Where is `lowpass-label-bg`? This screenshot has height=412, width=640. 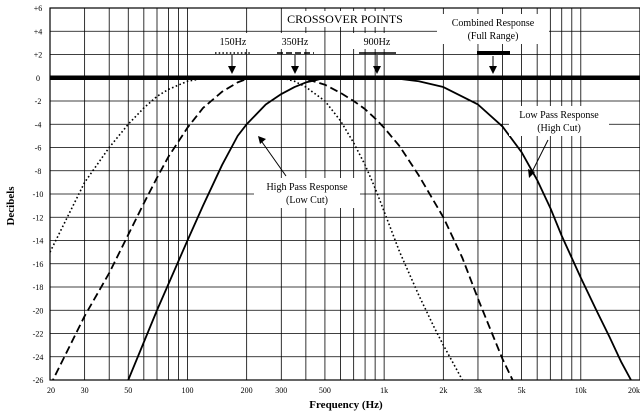
lowpass-label-bg is located at coordinates (559, 121).